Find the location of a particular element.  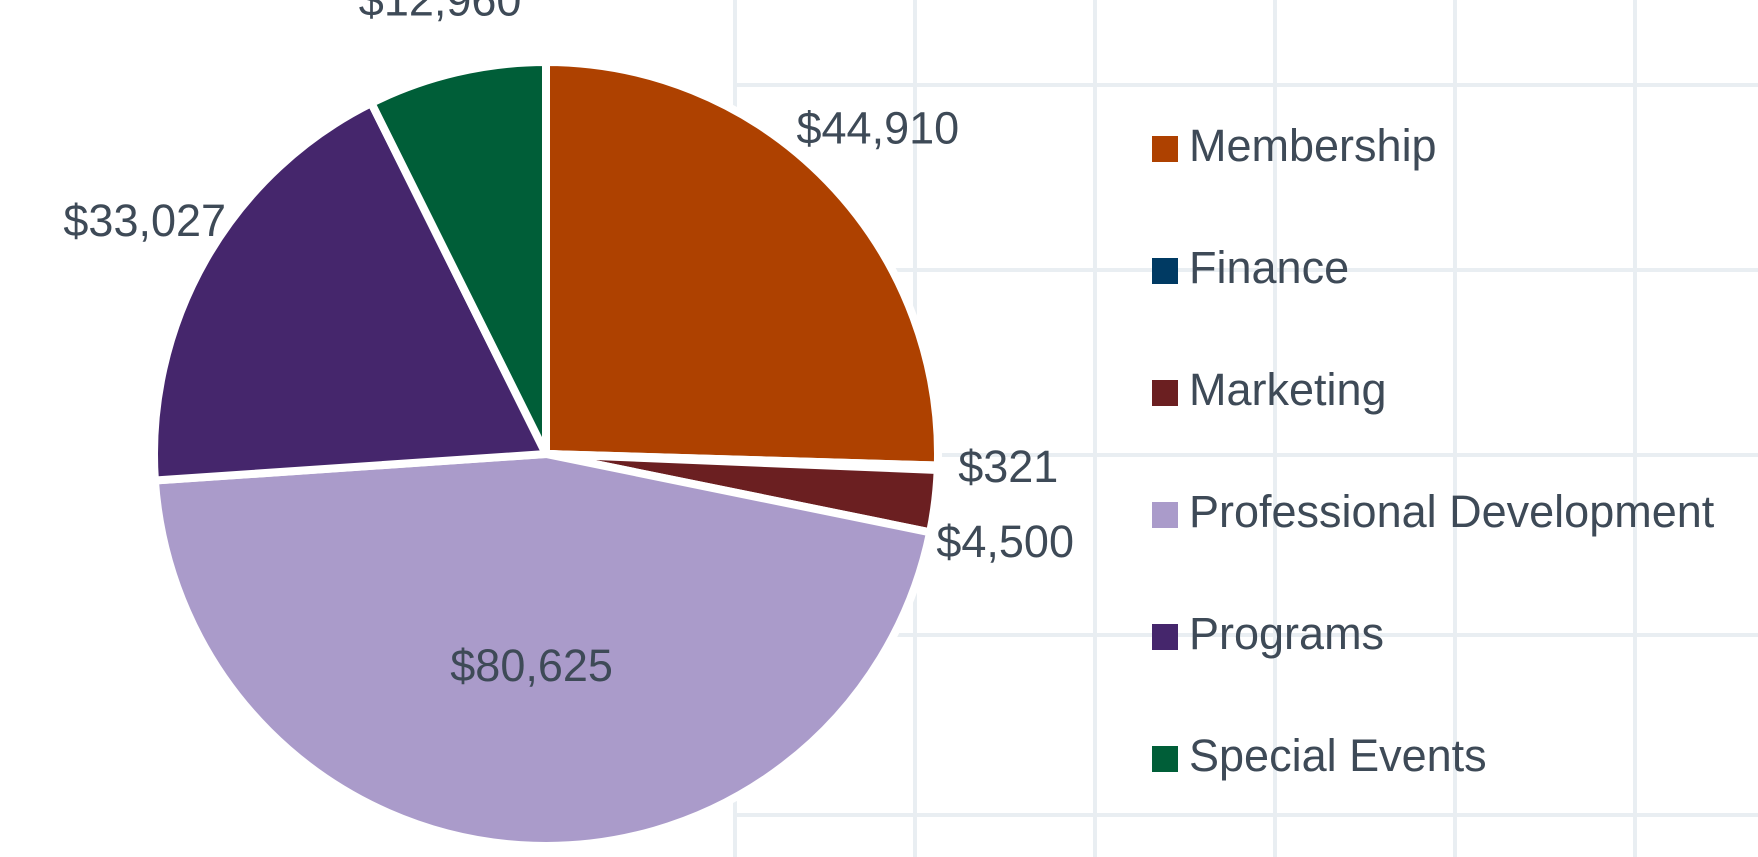

legend-label: Professional Development is located at coordinates (1452, 511).